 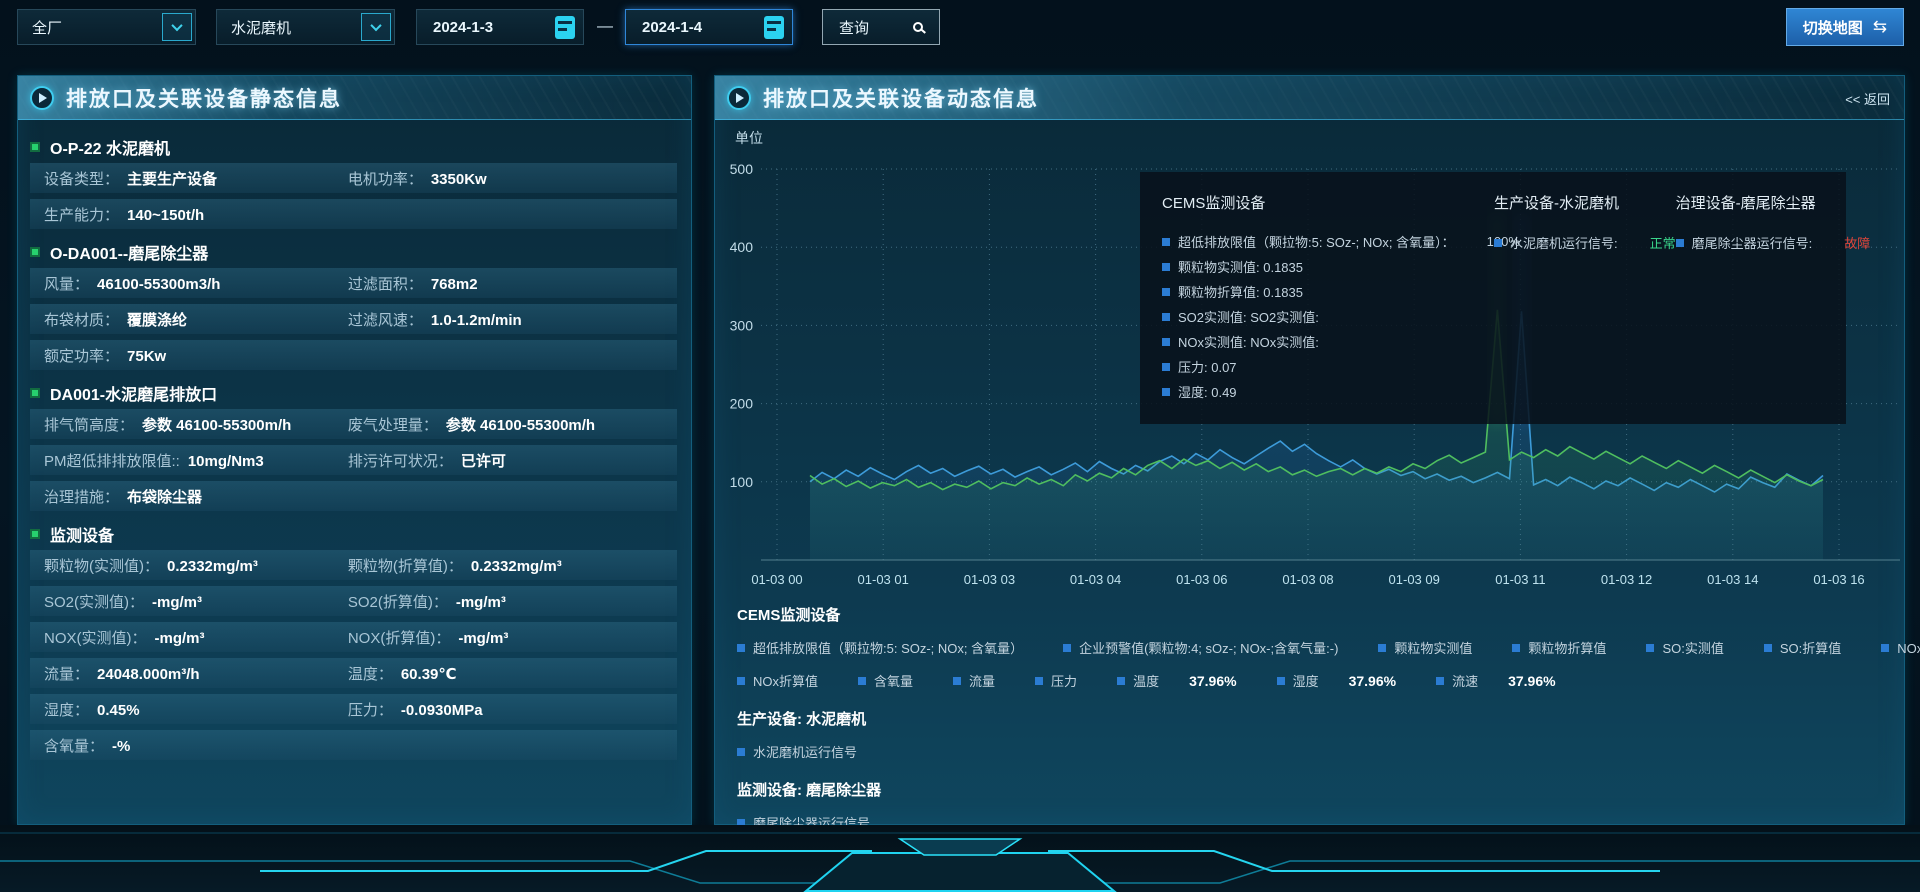 I want to click on info-row: 治理措施： 布袋除尘器, so click(x=353, y=496).